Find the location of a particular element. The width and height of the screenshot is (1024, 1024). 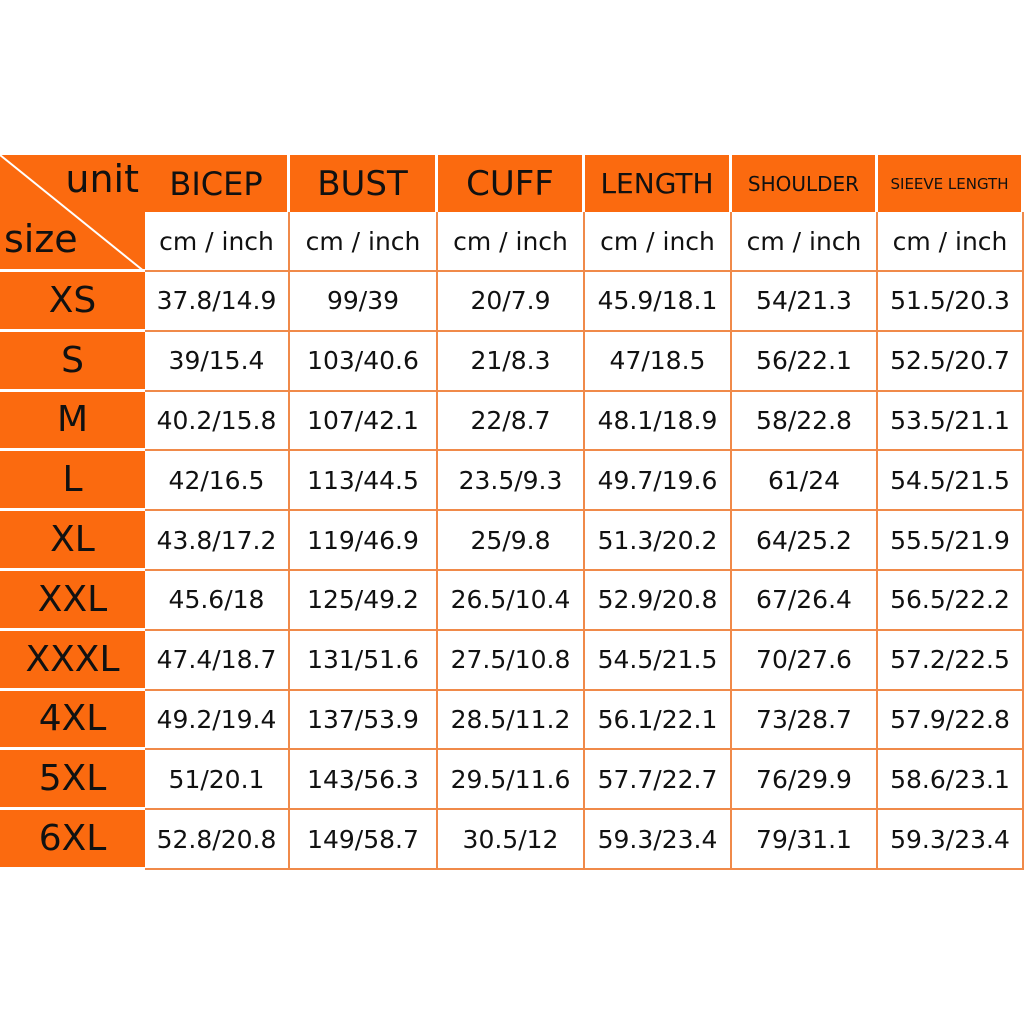

measurement: 56.1/22.1 is located at coordinates (658, 720).